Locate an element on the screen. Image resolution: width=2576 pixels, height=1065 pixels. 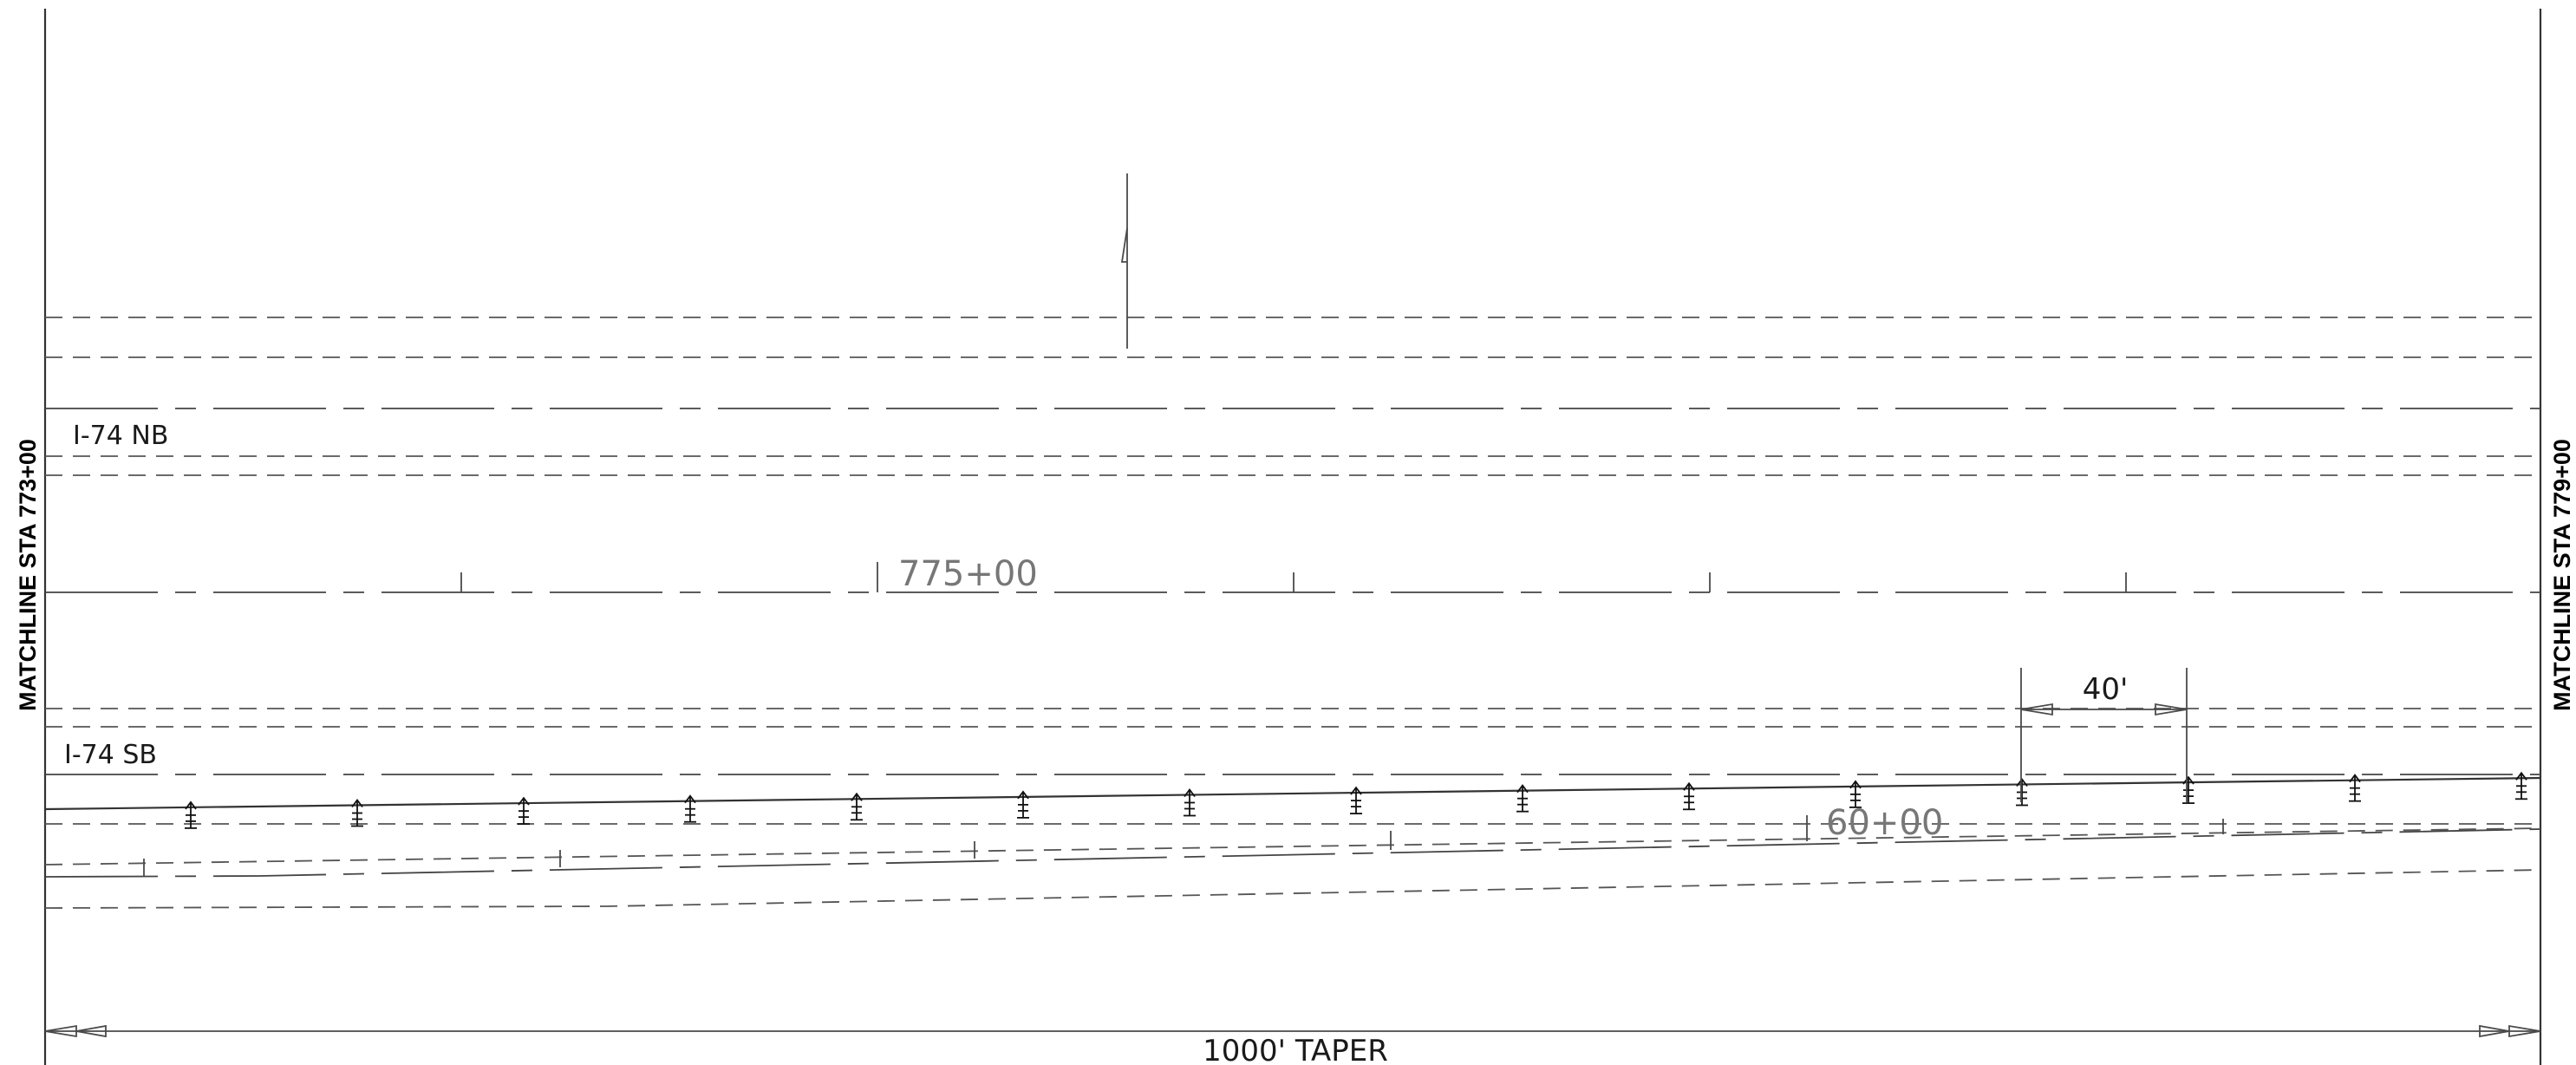
matchline-left-label: MATCHLINE STA 773+00 is located at coordinates (28, 575).